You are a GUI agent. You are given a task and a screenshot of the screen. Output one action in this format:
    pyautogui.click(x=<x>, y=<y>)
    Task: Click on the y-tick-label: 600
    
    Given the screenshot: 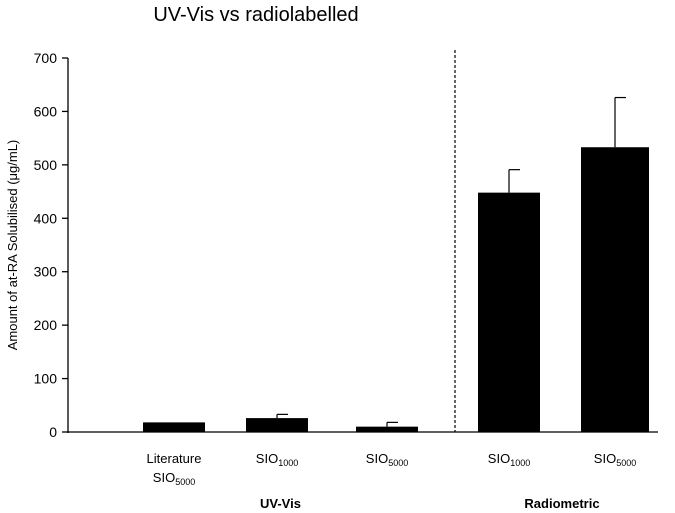 What is the action you would take?
    pyautogui.click(x=46, y=111)
    